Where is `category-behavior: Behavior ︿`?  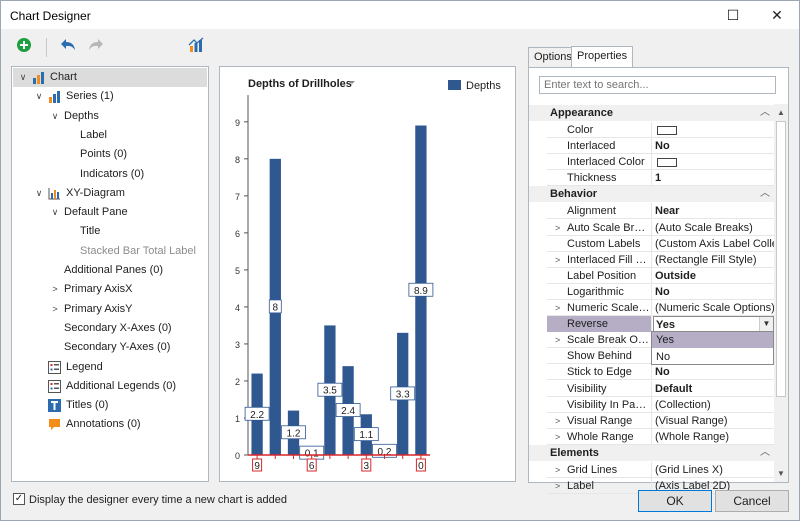 category-behavior: Behavior ︿ is located at coordinates (651, 194).